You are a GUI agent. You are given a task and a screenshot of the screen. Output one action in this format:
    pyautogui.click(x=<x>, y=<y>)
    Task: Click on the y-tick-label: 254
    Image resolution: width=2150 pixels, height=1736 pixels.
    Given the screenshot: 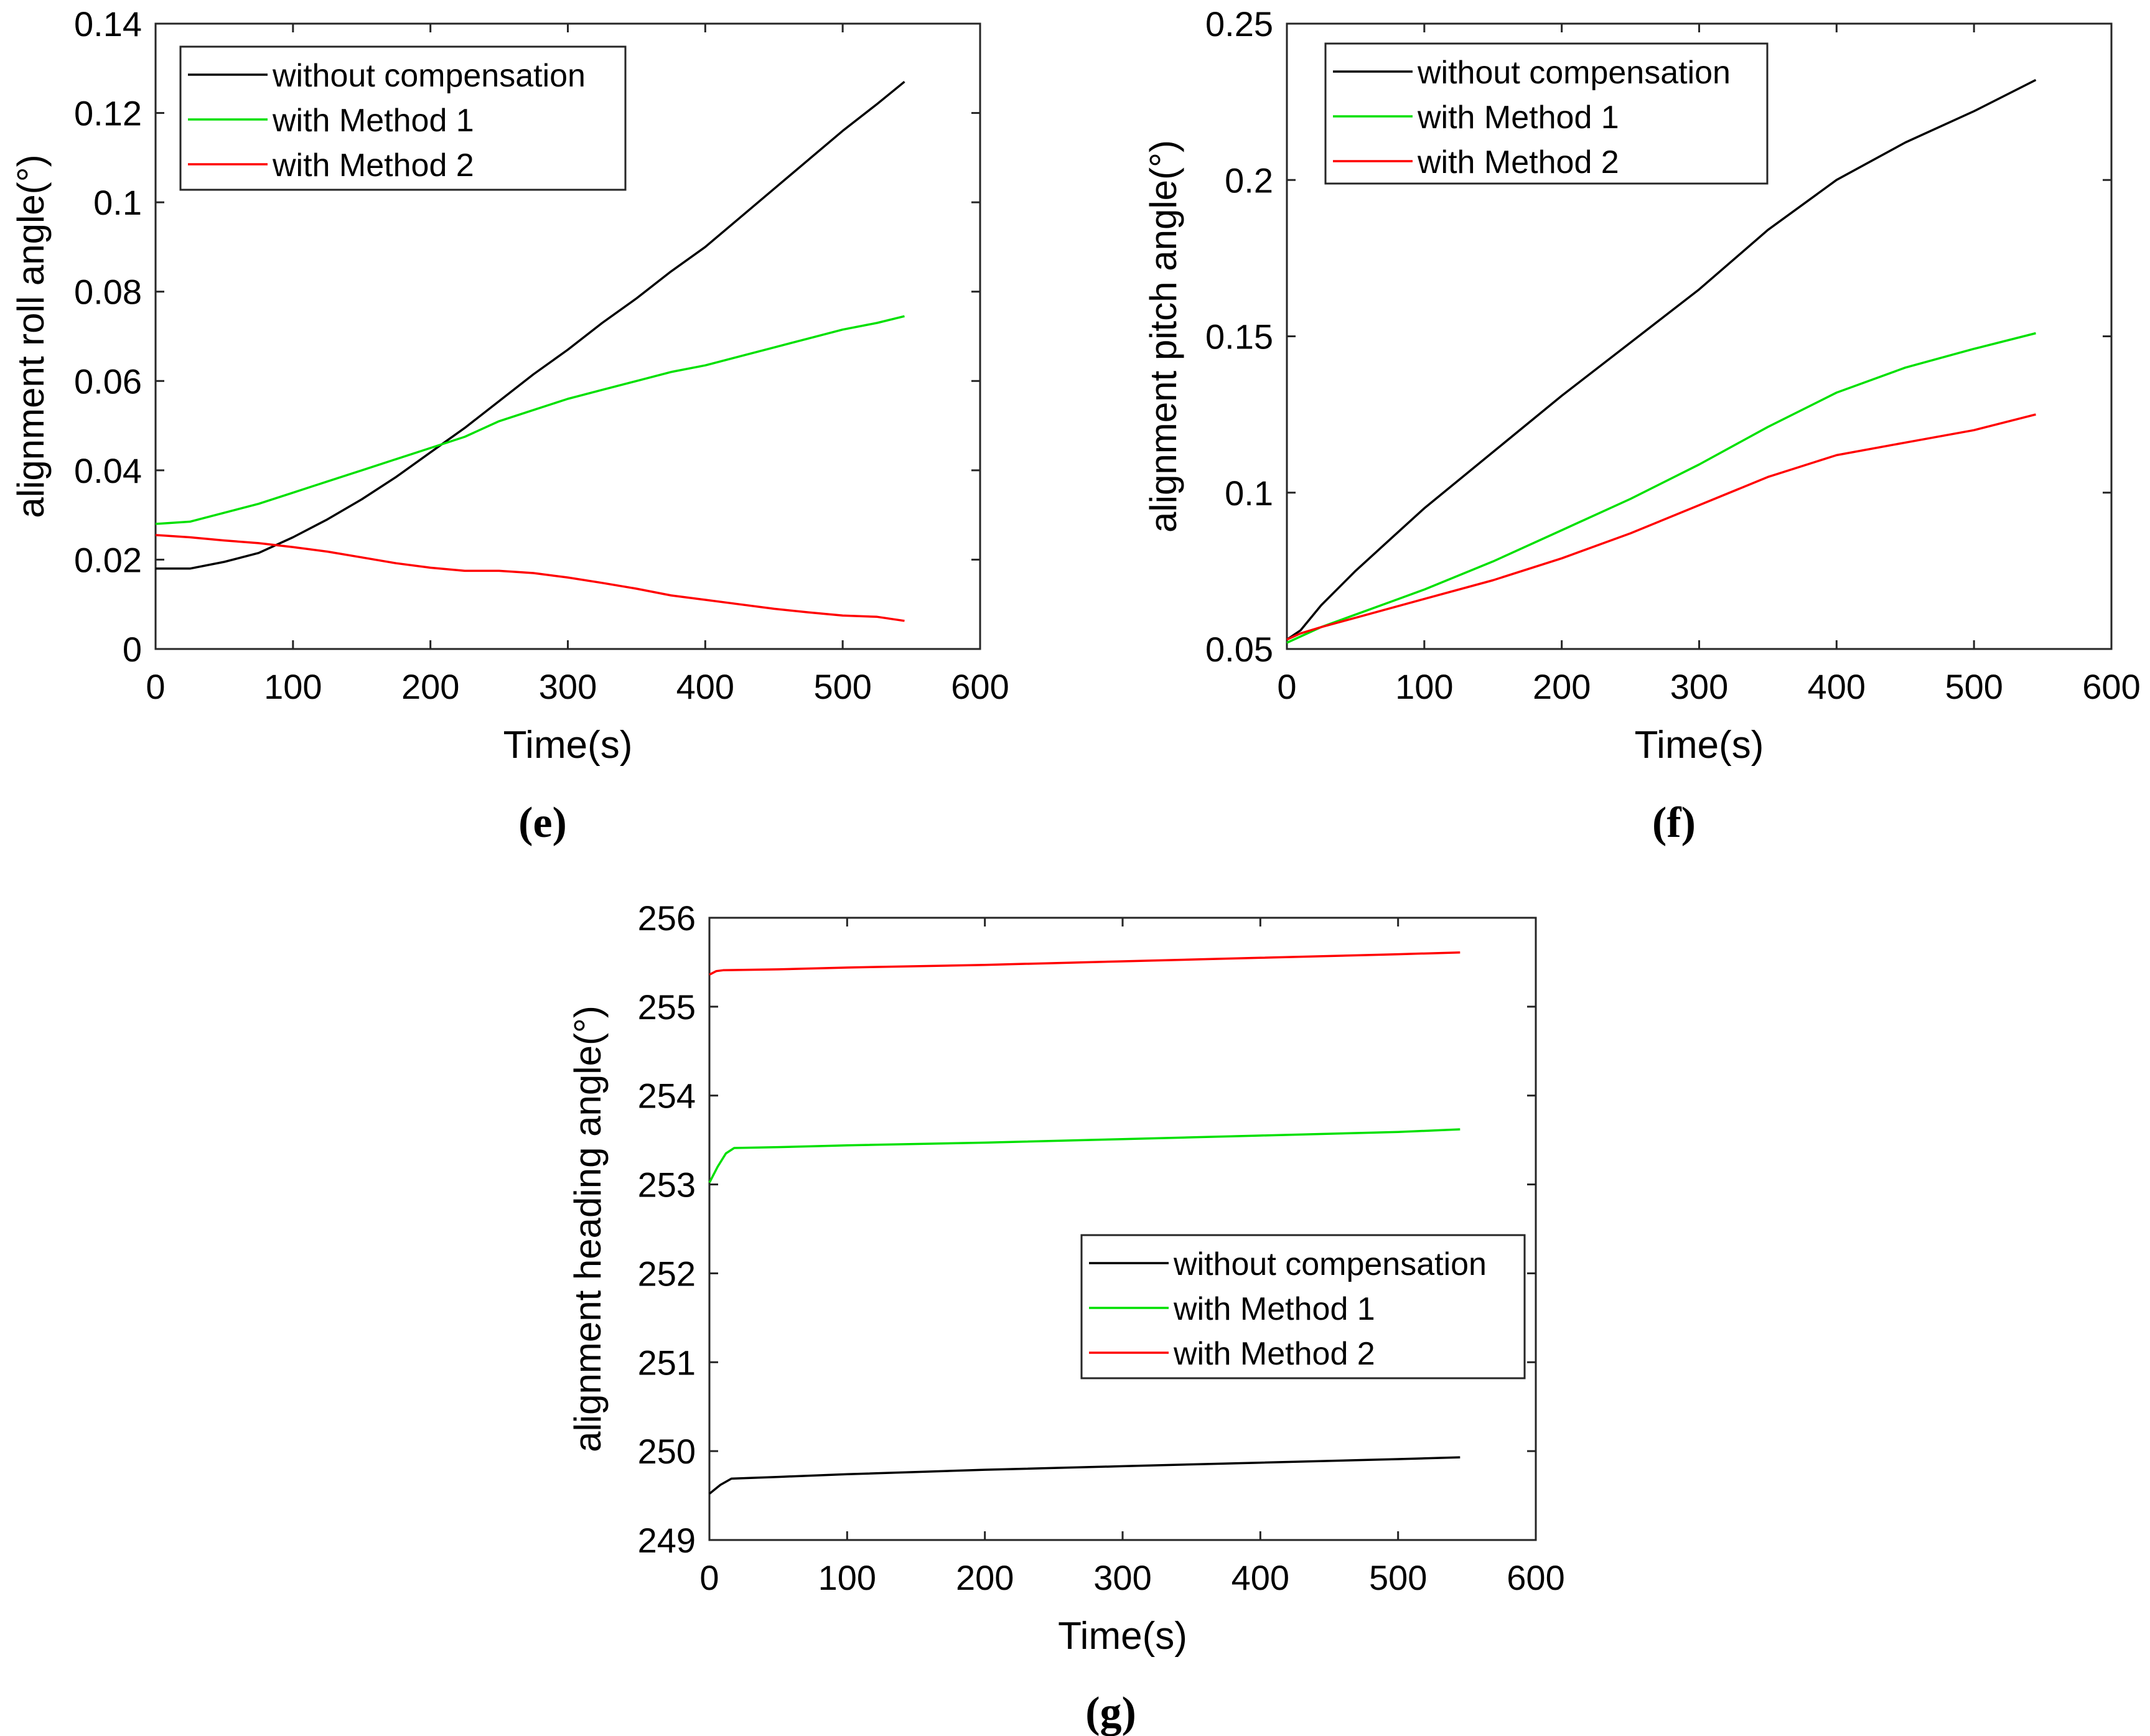 What is the action you would take?
    pyautogui.click(x=667, y=1096)
    